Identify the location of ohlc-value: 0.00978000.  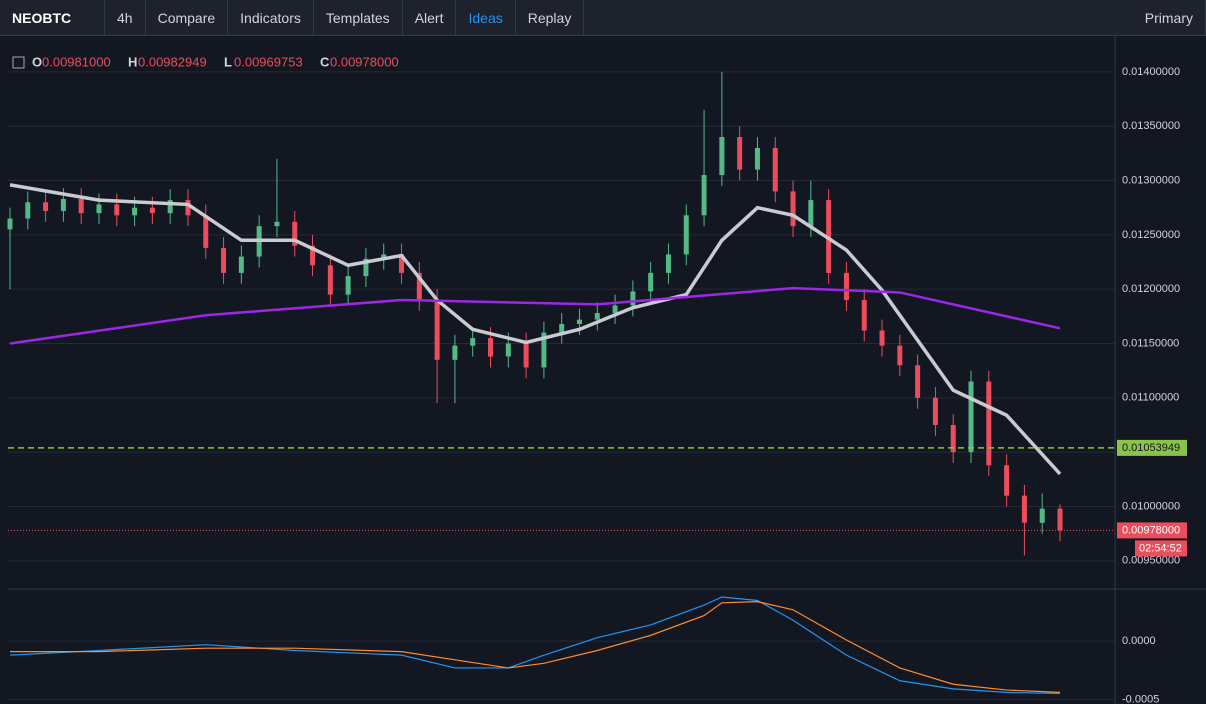
(364, 61).